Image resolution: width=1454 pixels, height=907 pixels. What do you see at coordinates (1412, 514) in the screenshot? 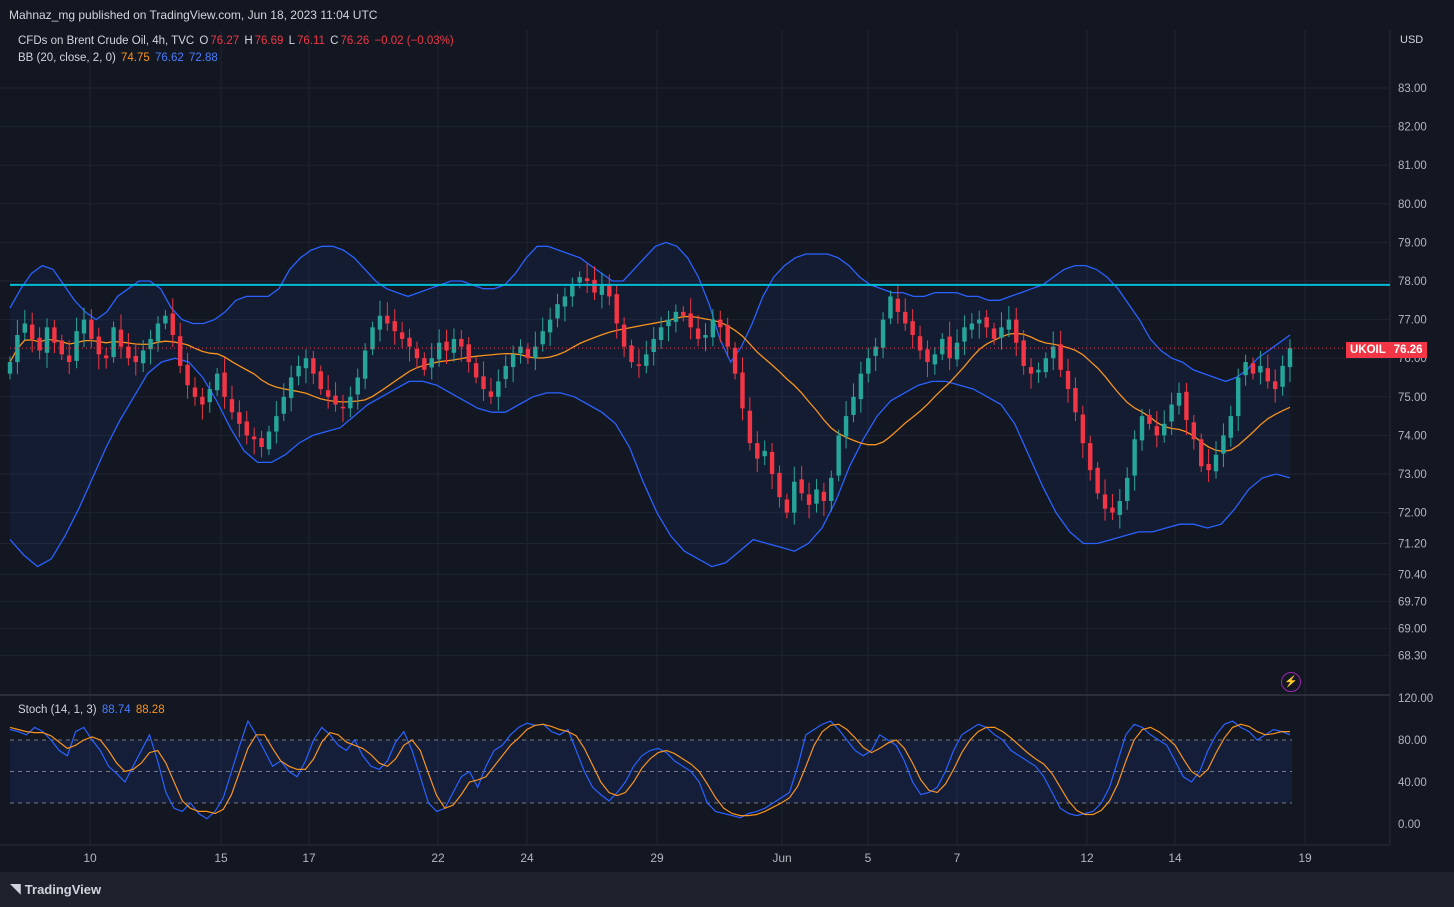
I see `price-tick-11: 72.00` at bounding box center [1412, 514].